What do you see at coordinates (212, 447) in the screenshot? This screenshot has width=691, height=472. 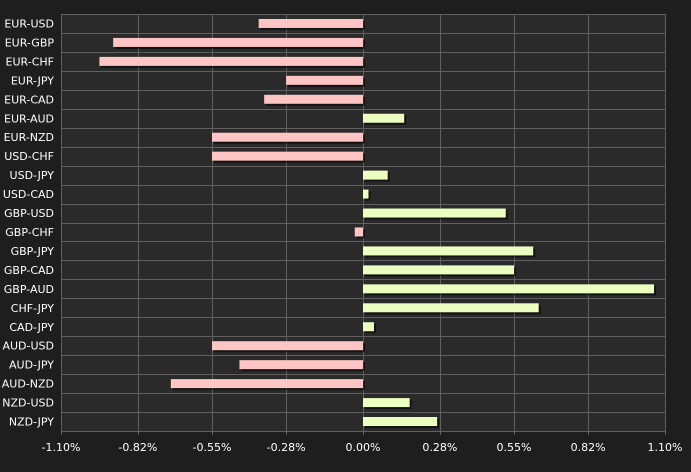 I see `x-tick-label: -0.55%` at bounding box center [212, 447].